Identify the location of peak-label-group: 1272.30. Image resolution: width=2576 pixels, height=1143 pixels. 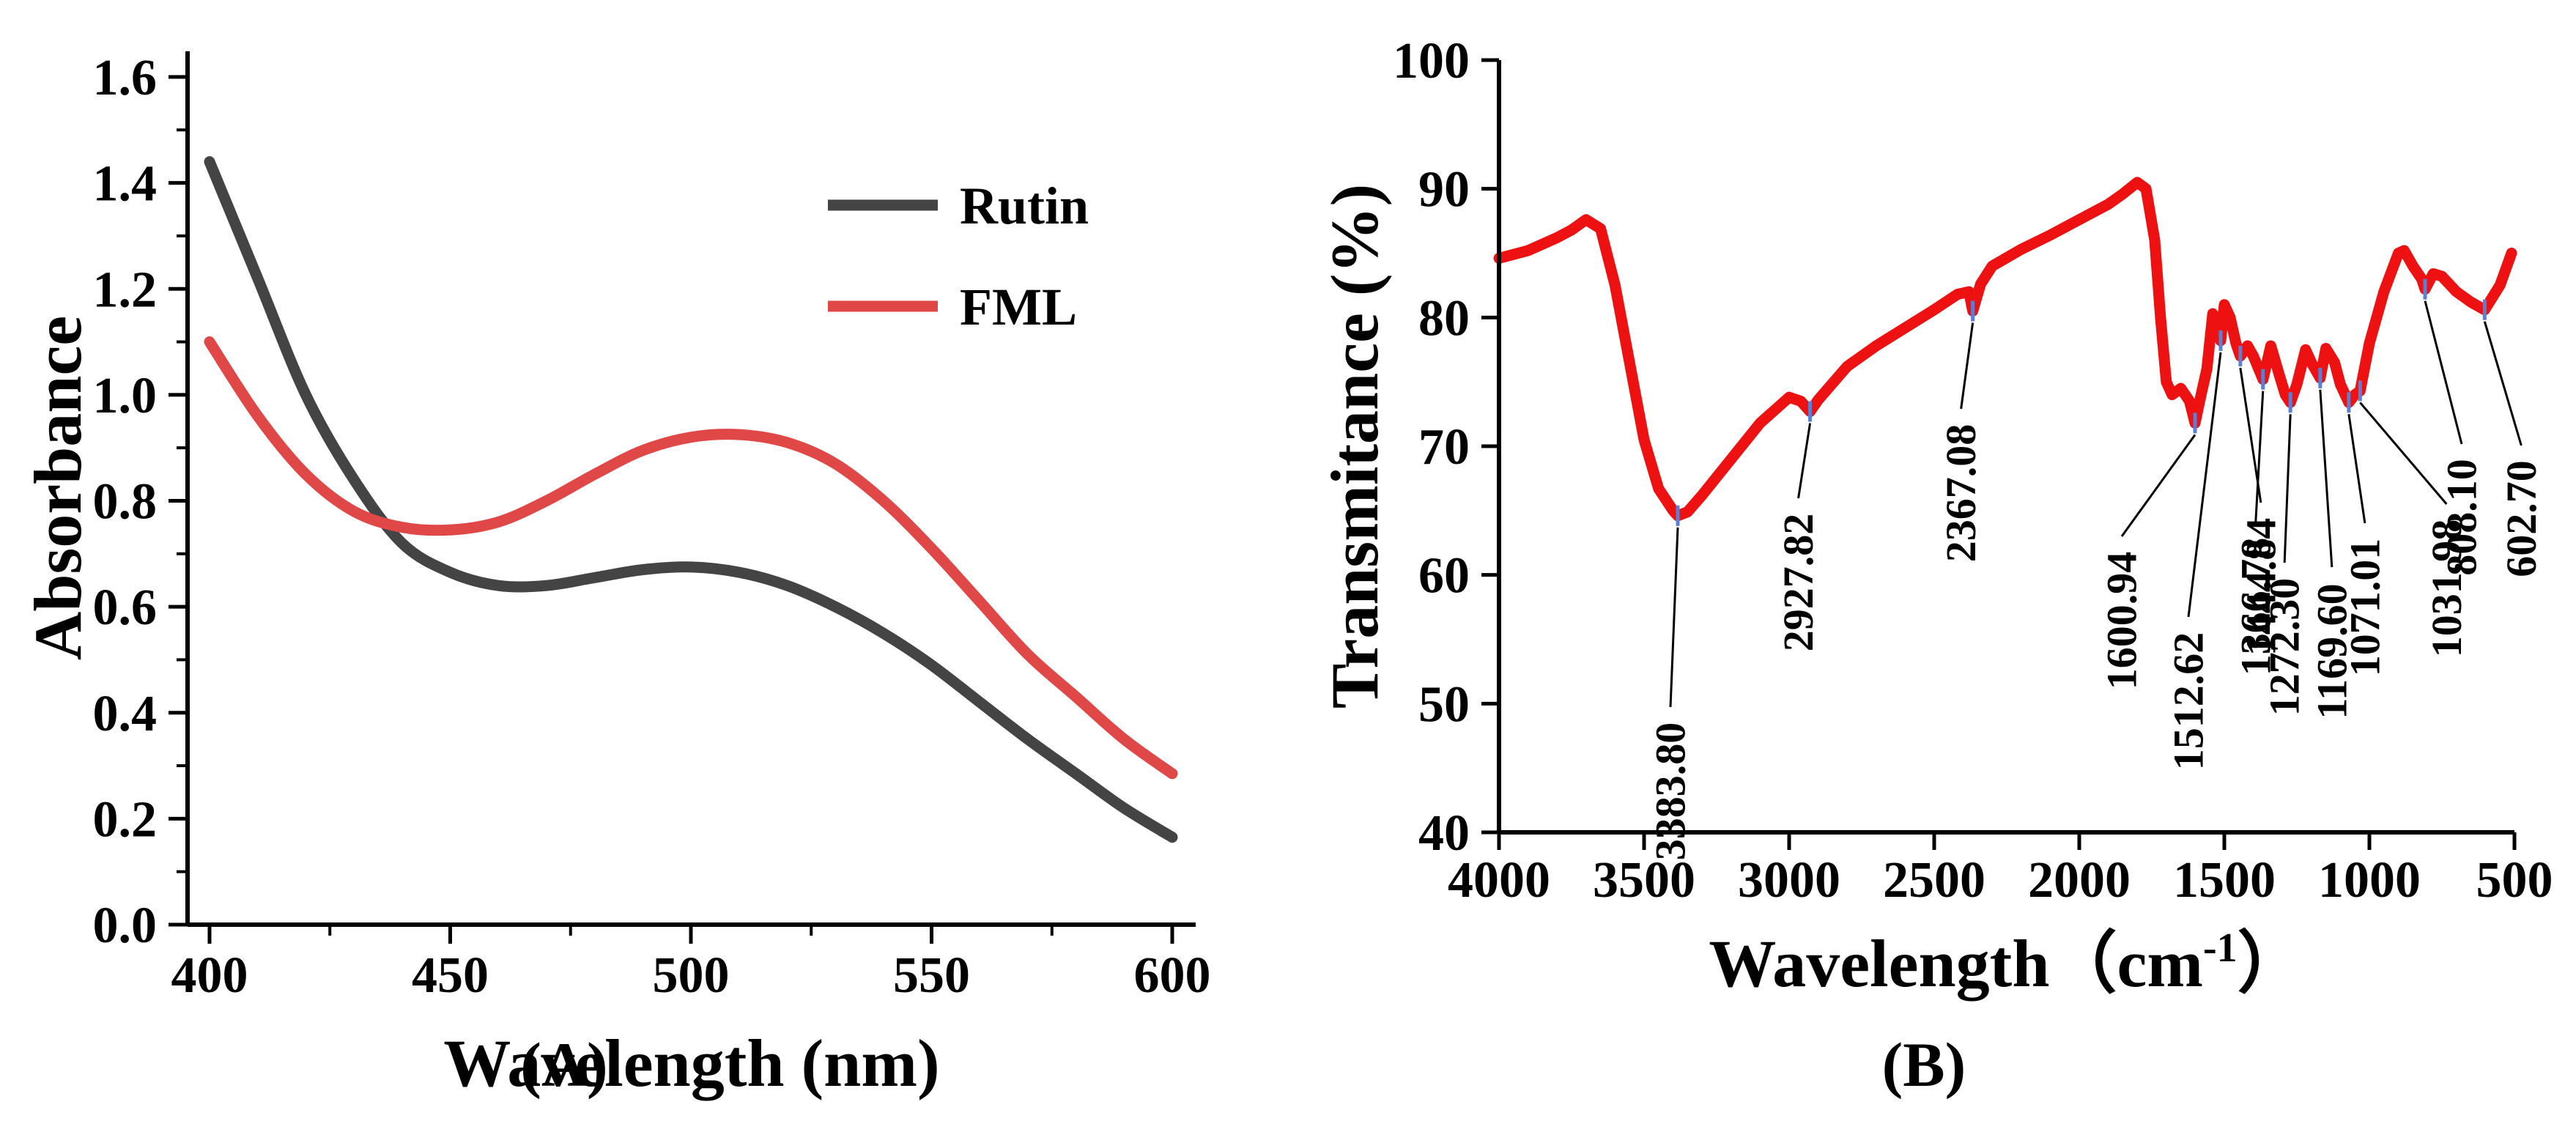
(2285, 554).